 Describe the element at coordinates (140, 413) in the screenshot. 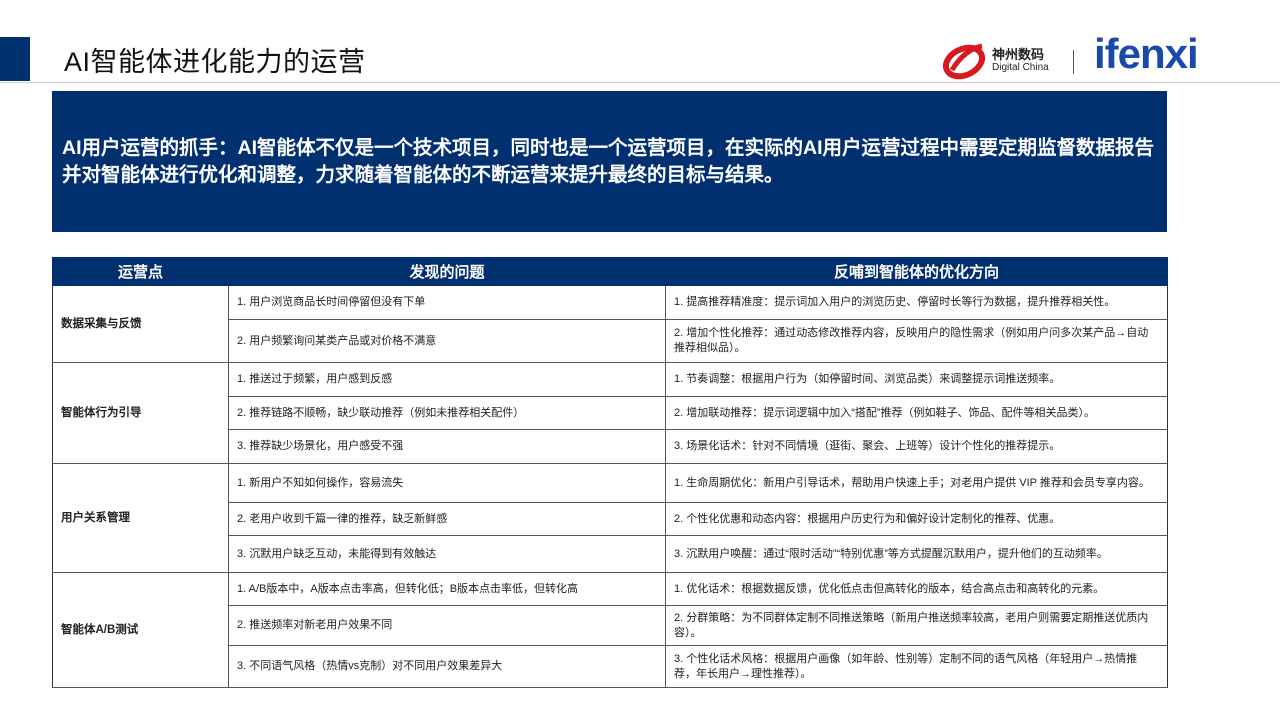

I see `operation-point-cell: 智能体行为引导` at that location.